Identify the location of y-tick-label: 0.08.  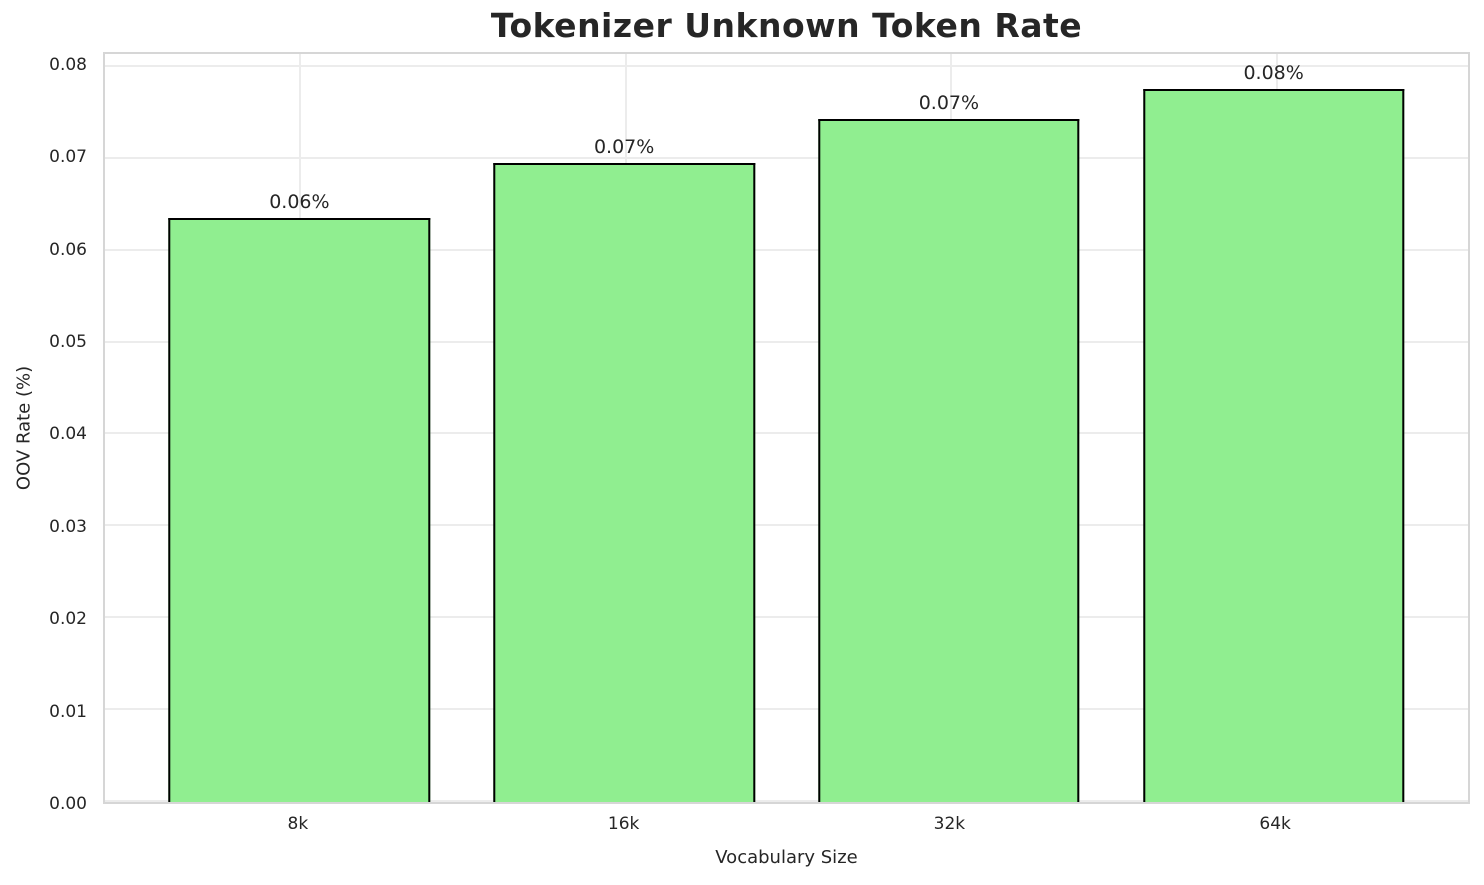
(68, 64).